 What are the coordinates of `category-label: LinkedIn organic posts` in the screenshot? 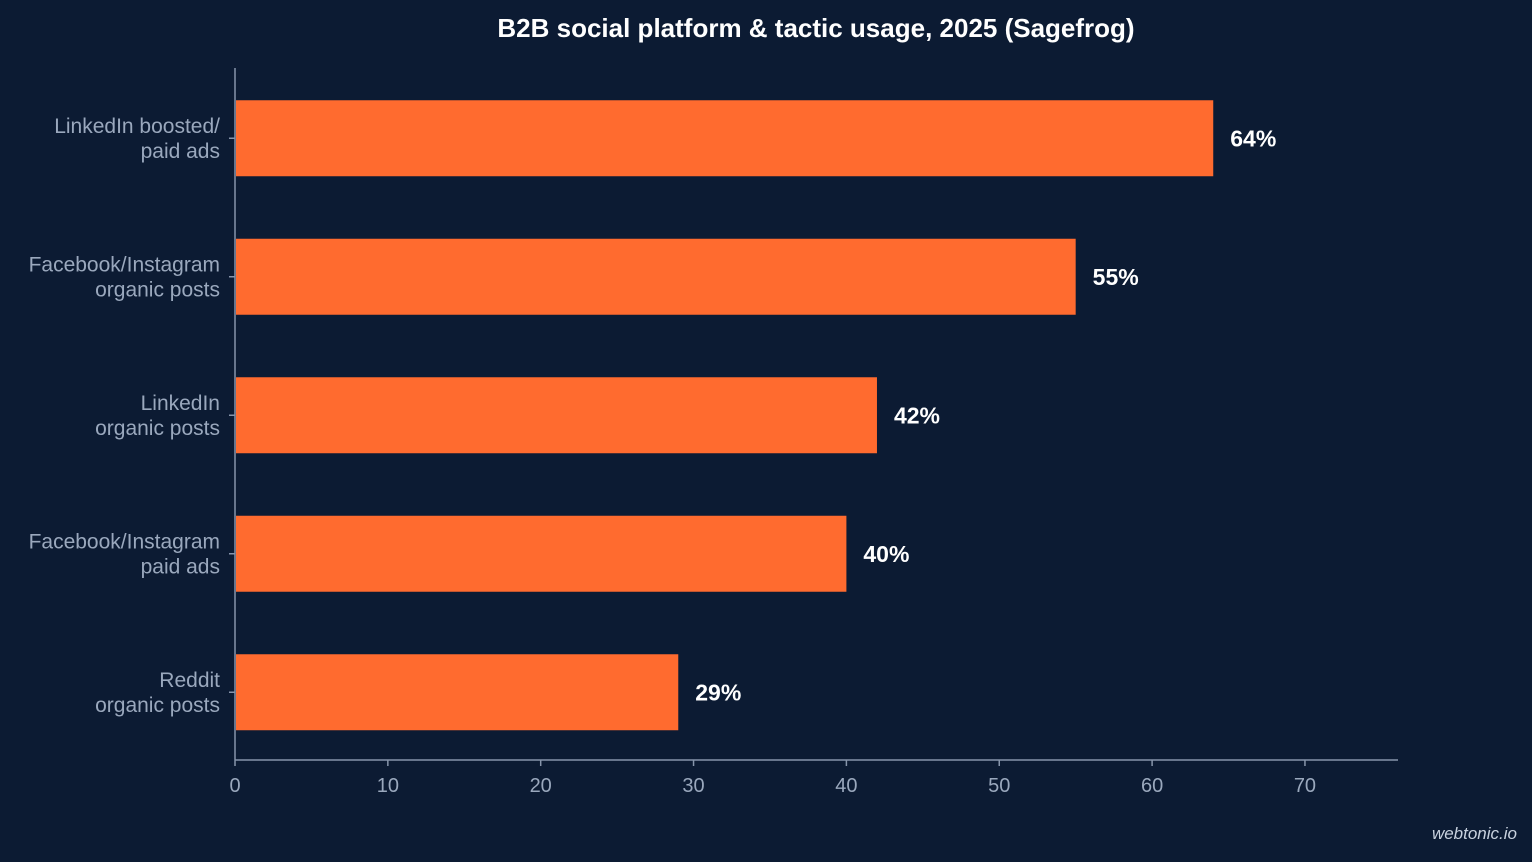 It's located at (157, 416).